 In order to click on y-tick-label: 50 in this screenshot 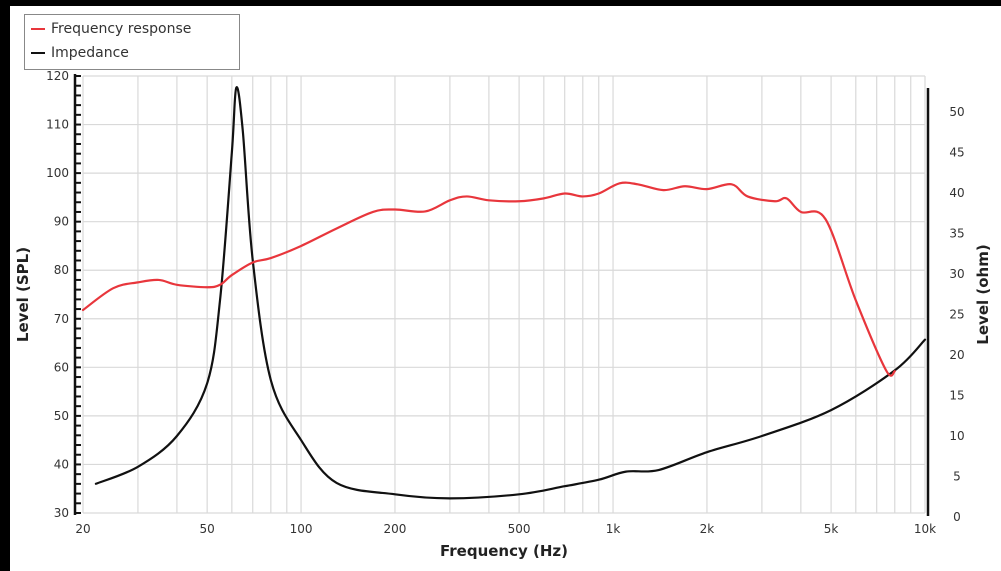, I will do `click(61, 416)`.